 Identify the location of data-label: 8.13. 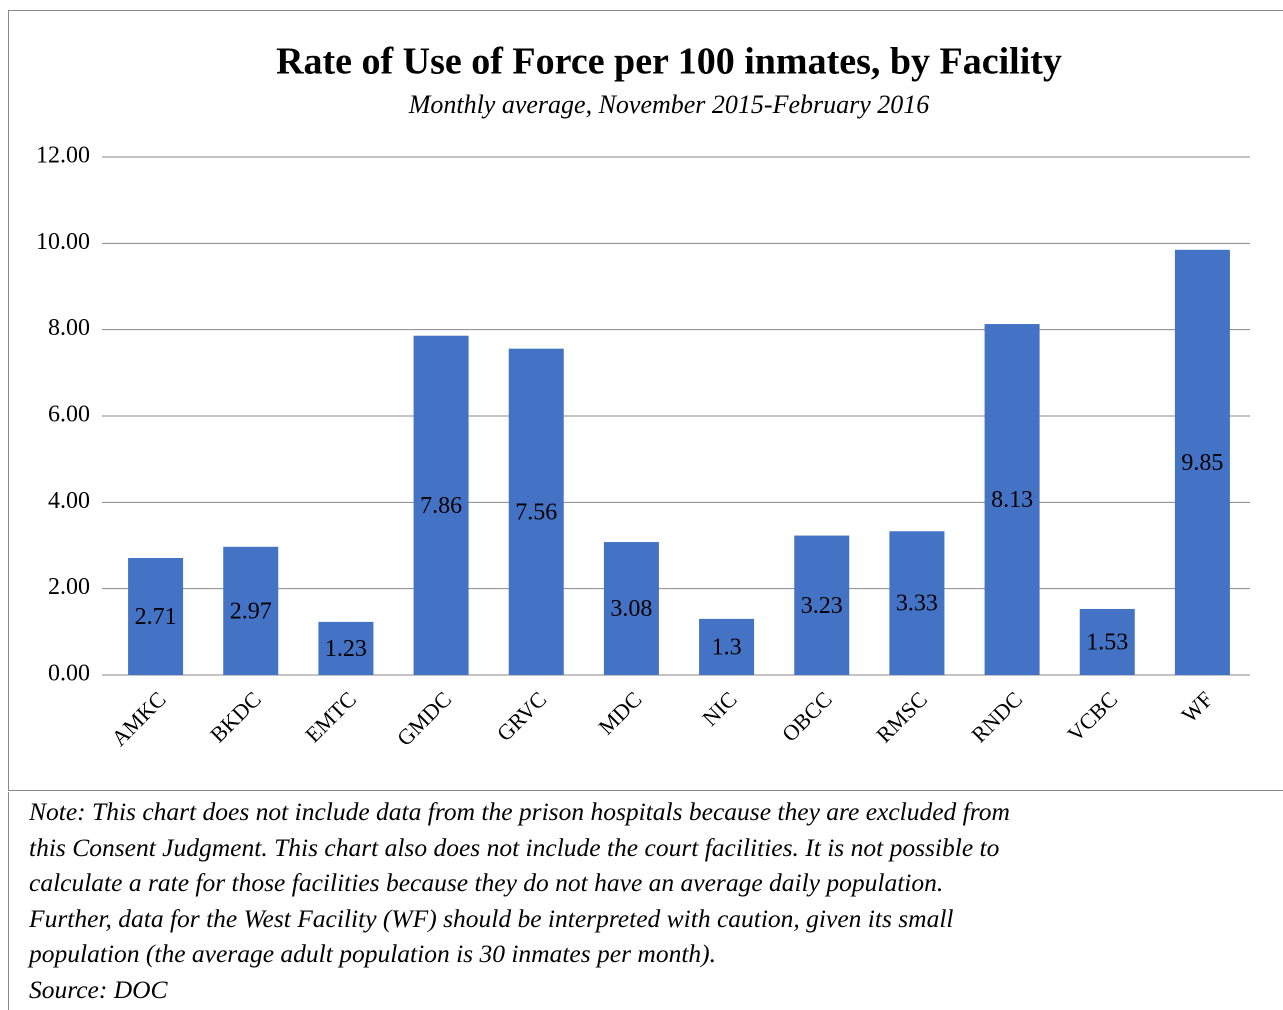
(1012, 500).